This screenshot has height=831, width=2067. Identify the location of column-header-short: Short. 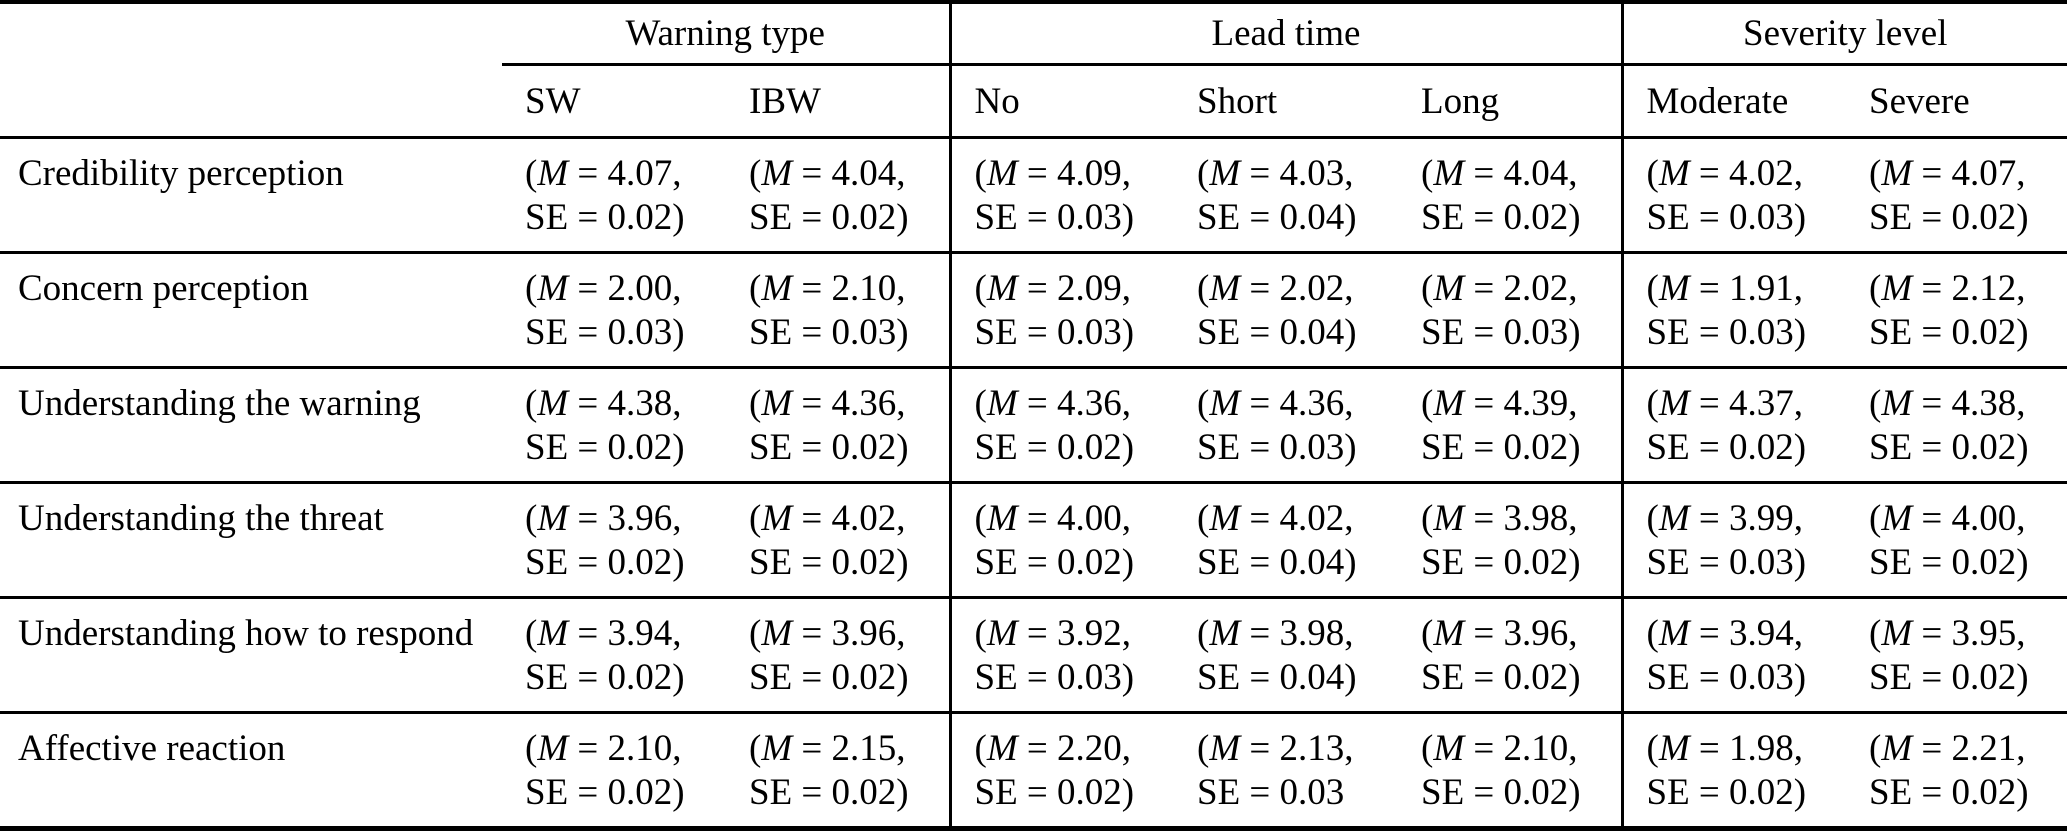
(1286, 101).